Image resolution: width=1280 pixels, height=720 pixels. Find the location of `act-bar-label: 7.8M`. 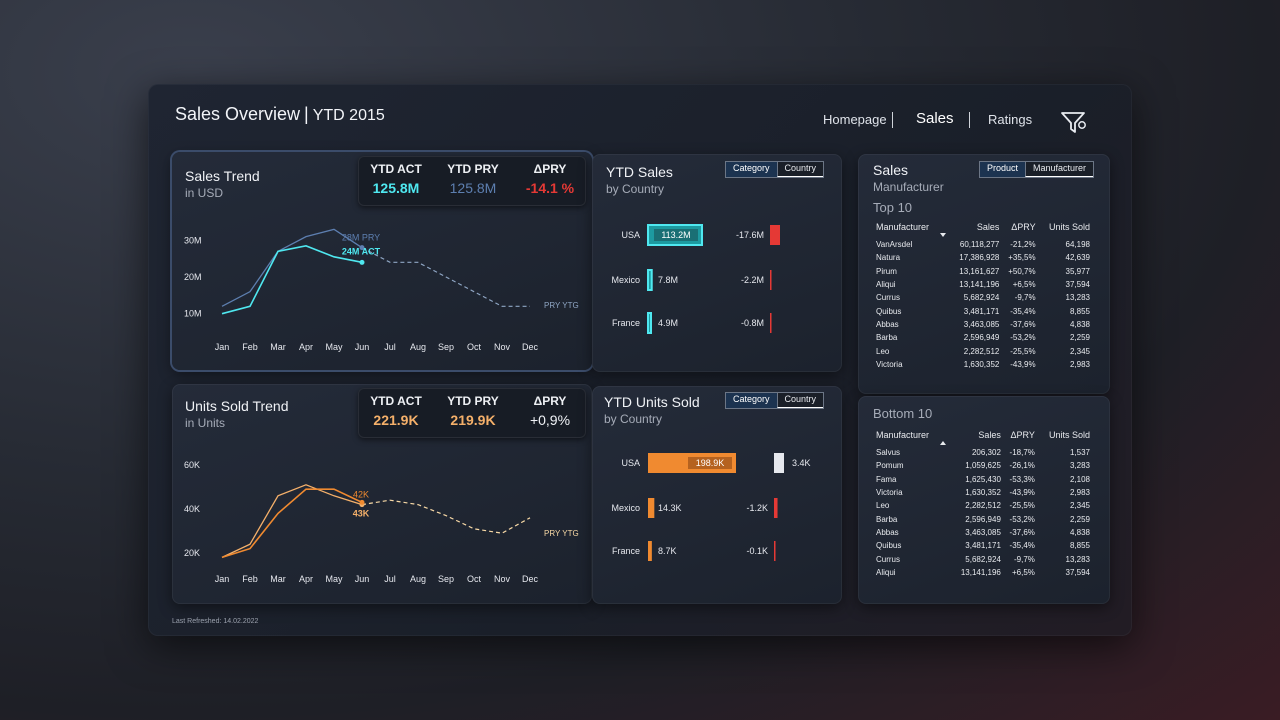

act-bar-label: 7.8M is located at coordinates (668, 280).